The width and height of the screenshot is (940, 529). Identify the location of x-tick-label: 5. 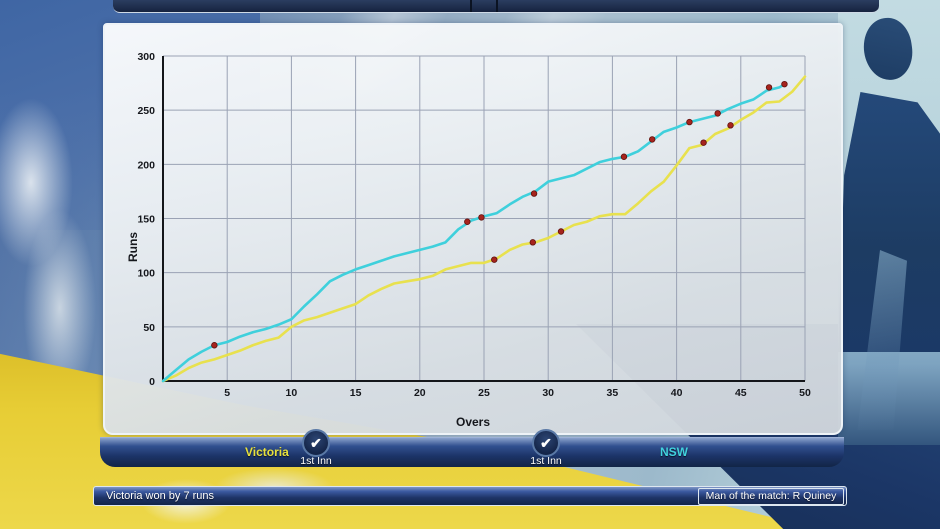
(227, 393).